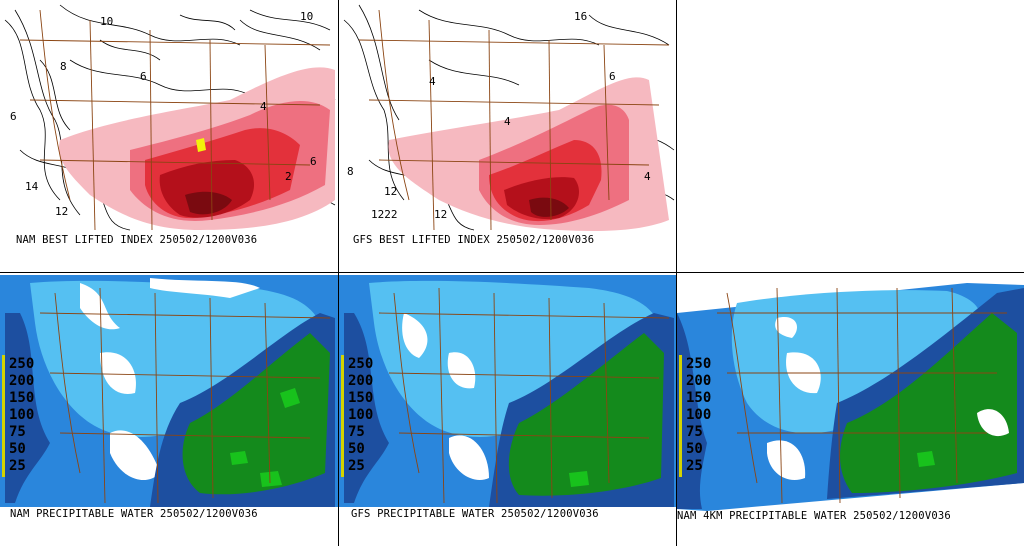  Describe the element at coordinates (32, 186) in the screenshot. I see `svg-text: 14` at that location.